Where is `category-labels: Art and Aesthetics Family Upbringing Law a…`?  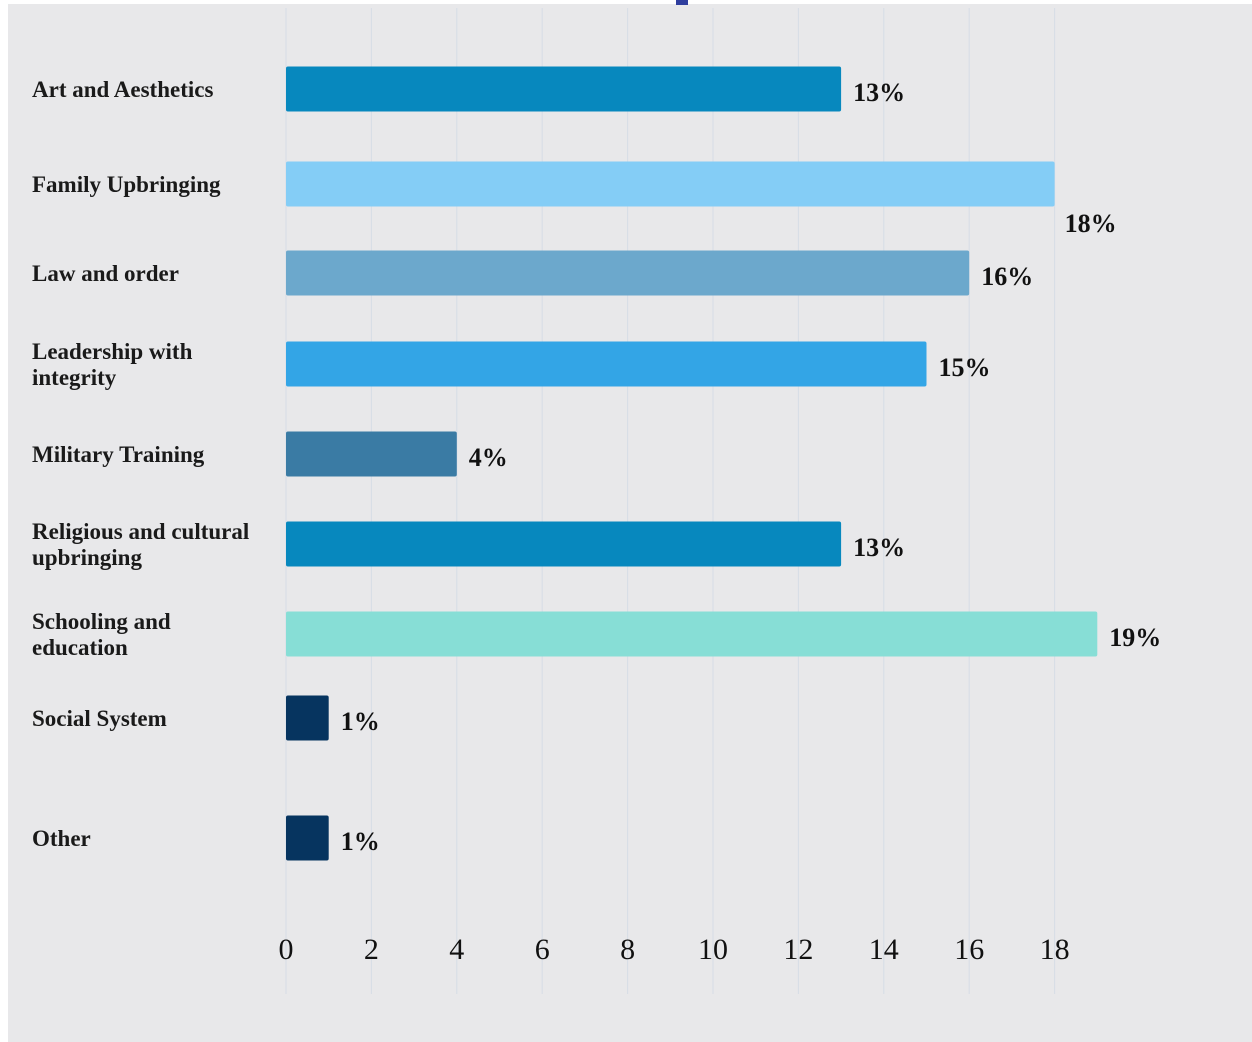 category-labels: Art and Aesthetics Family Upbringing Law a… is located at coordinates (140, 464).